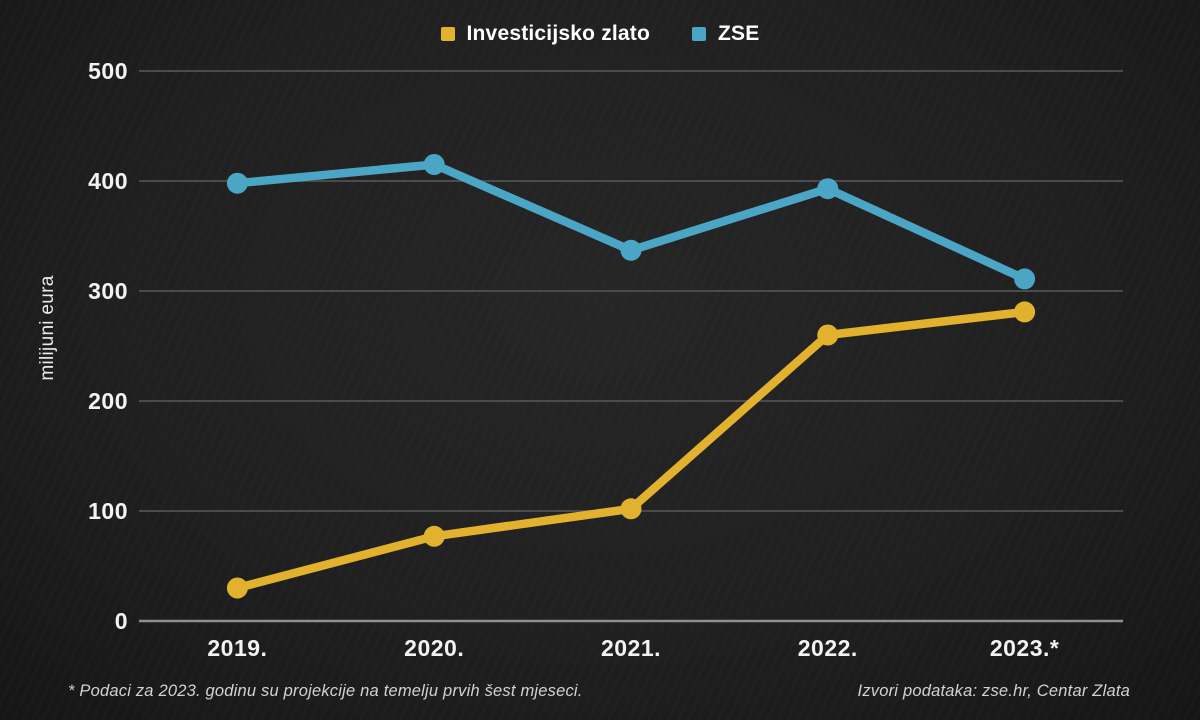 Image resolution: width=1200 pixels, height=720 pixels. I want to click on y-tick-label: 100, so click(108, 511).